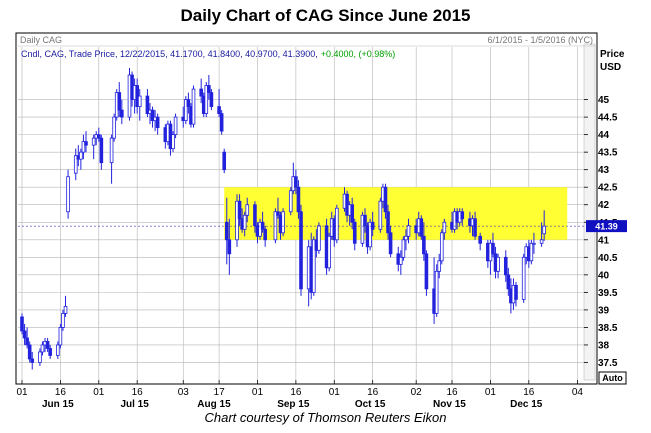  I want to click on auto-button-label: Auto, so click(612, 378).